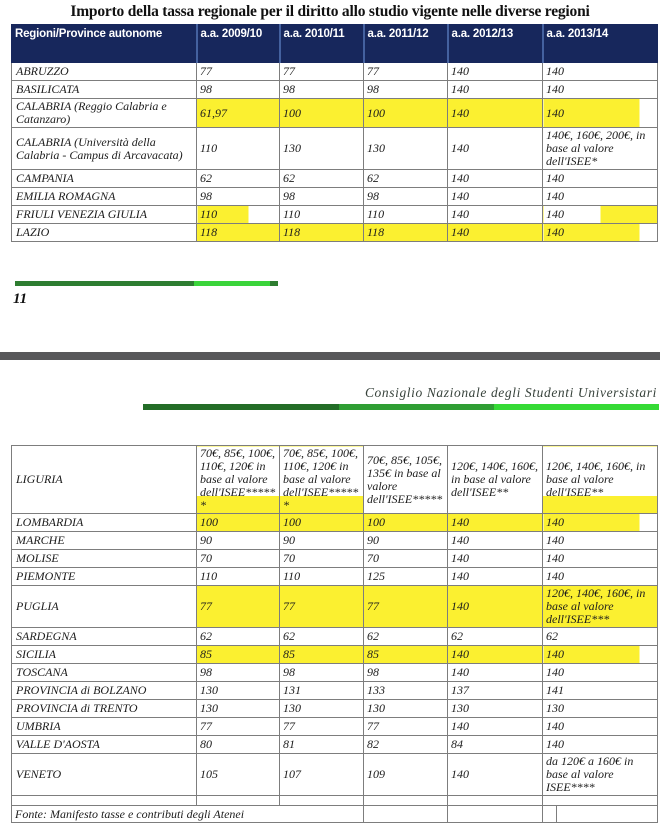  What do you see at coordinates (330, 356) in the screenshot?
I see `page-break-divider` at bounding box center [330, 356].